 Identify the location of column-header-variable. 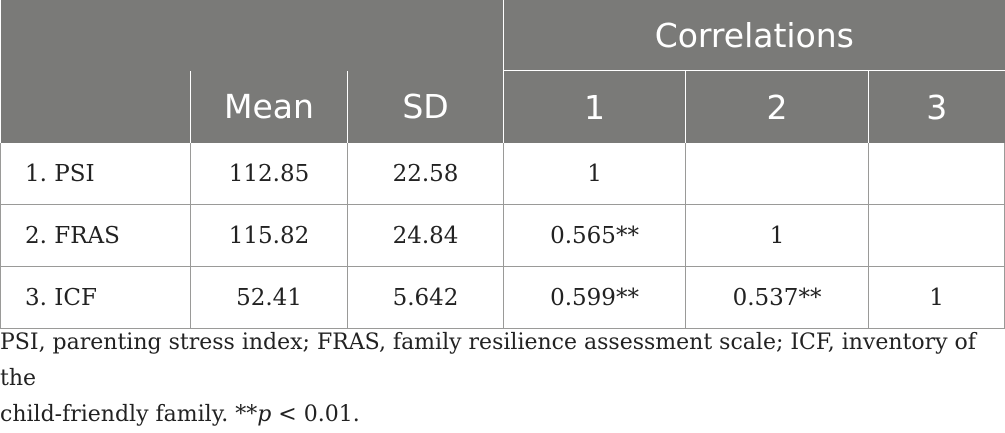
(95, 106).